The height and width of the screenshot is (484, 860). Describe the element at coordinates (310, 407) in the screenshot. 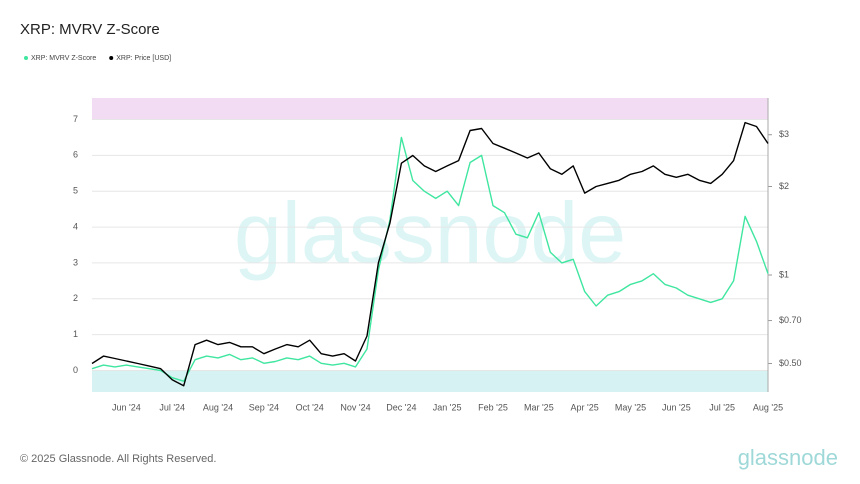

I see `x-tick-label: Oct '24` at that location.